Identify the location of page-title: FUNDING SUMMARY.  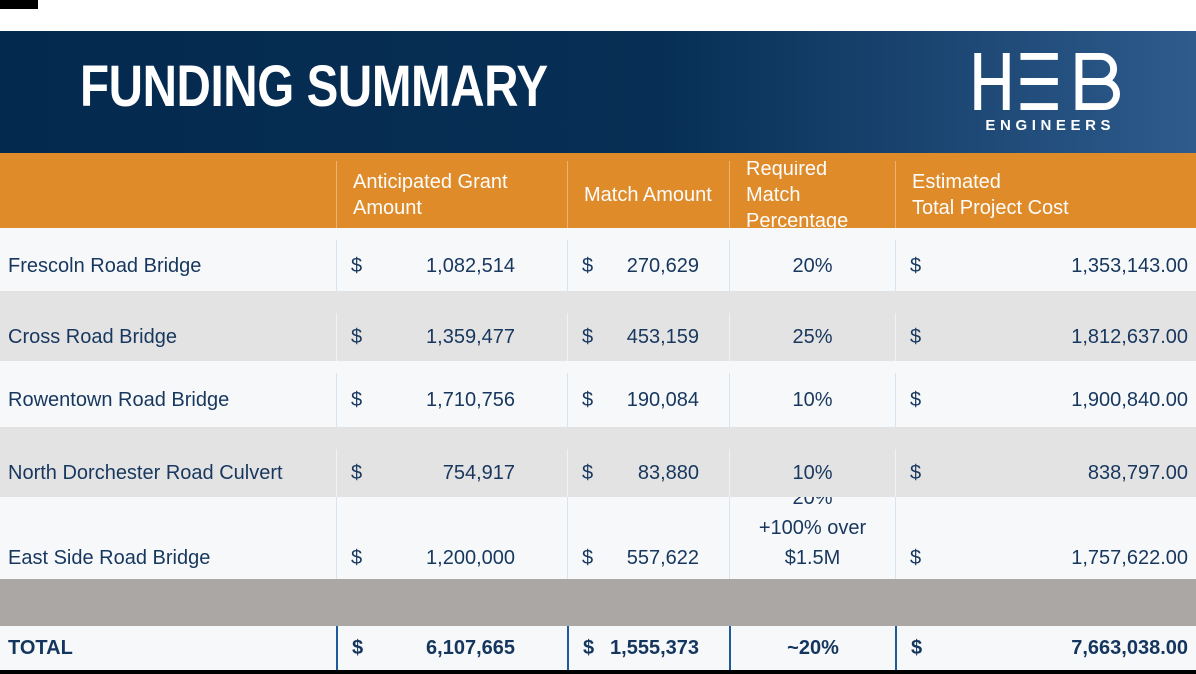
(314, 86).